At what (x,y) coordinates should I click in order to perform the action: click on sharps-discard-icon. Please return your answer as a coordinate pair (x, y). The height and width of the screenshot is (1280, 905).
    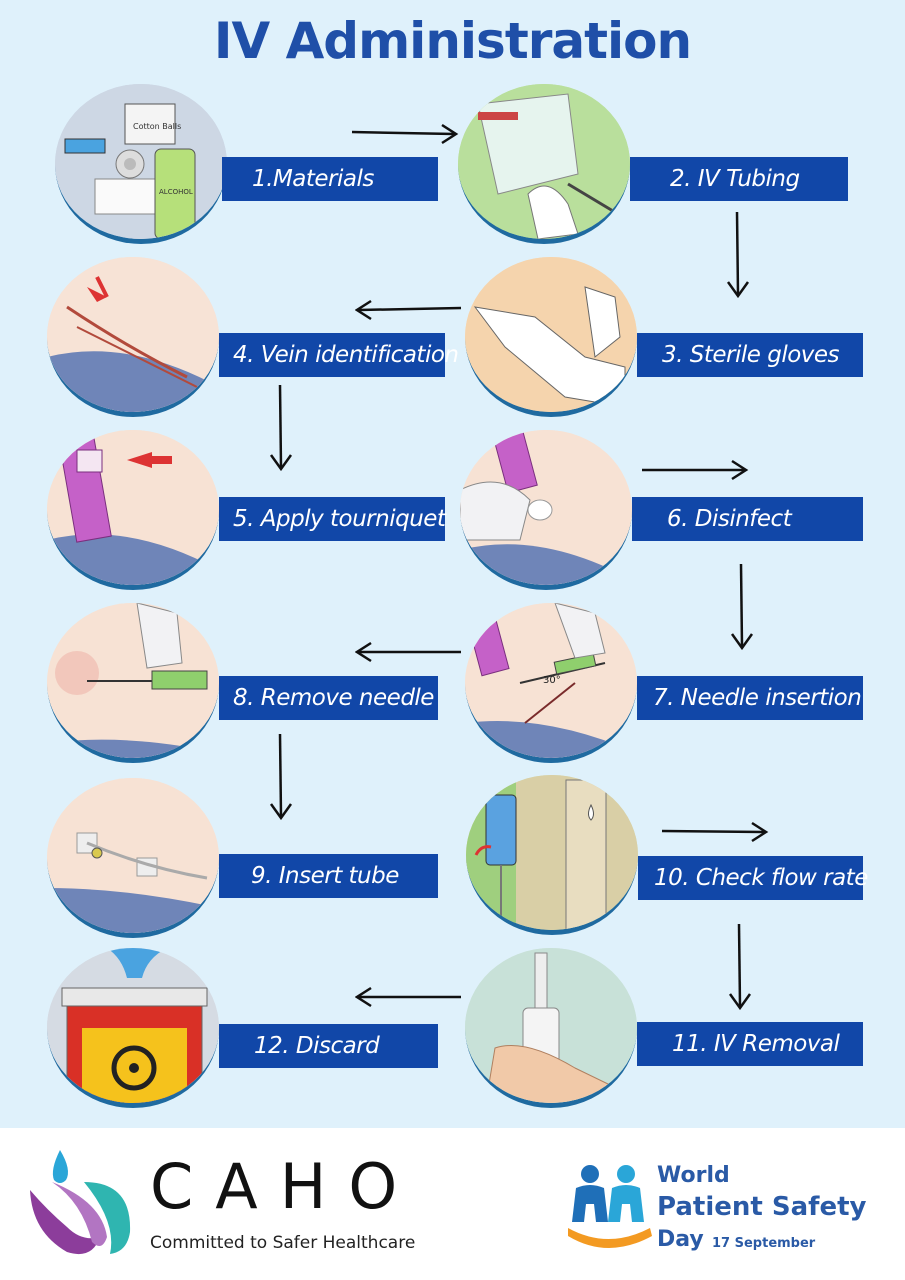
    Looking at the image, I should click on (133, 1025).